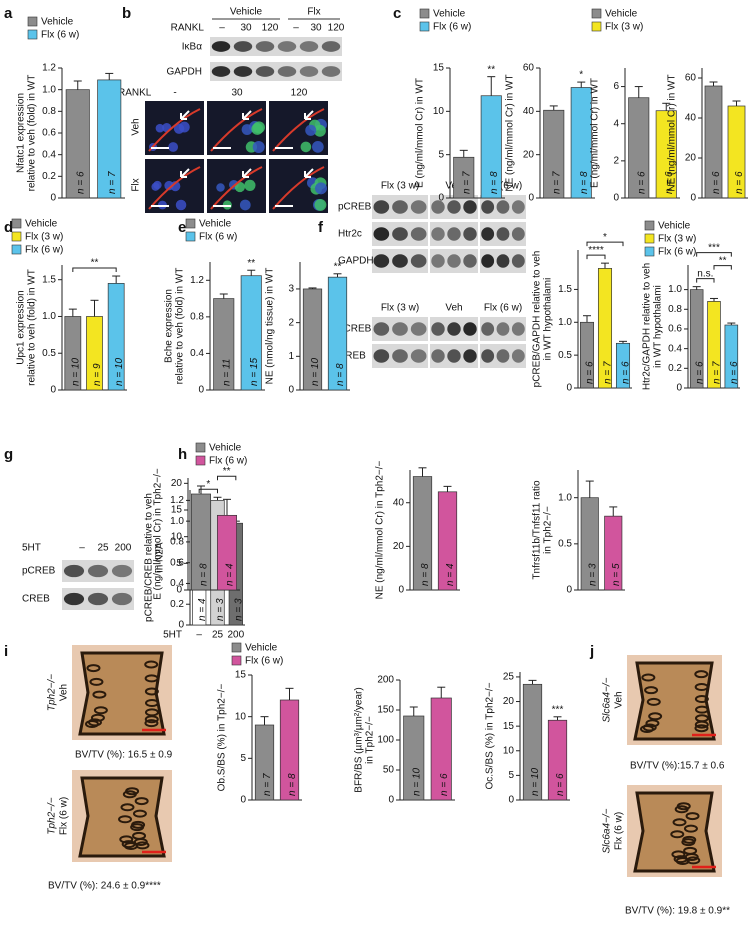  I want to click on y-tick-label: 0.5, so click(565, 543).